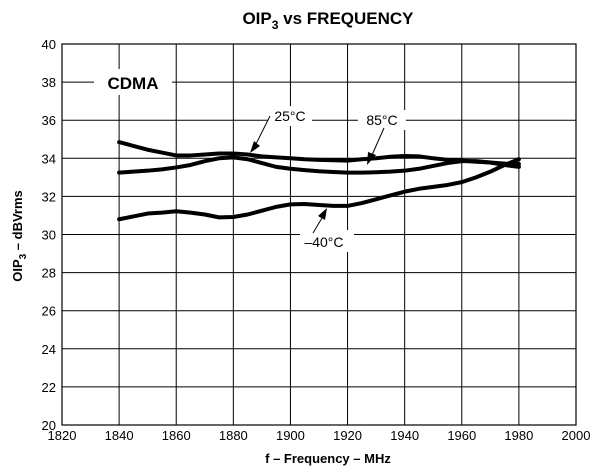  I want to click on y-axis-label: OIP3 – dBVrms, so click(19, 236).